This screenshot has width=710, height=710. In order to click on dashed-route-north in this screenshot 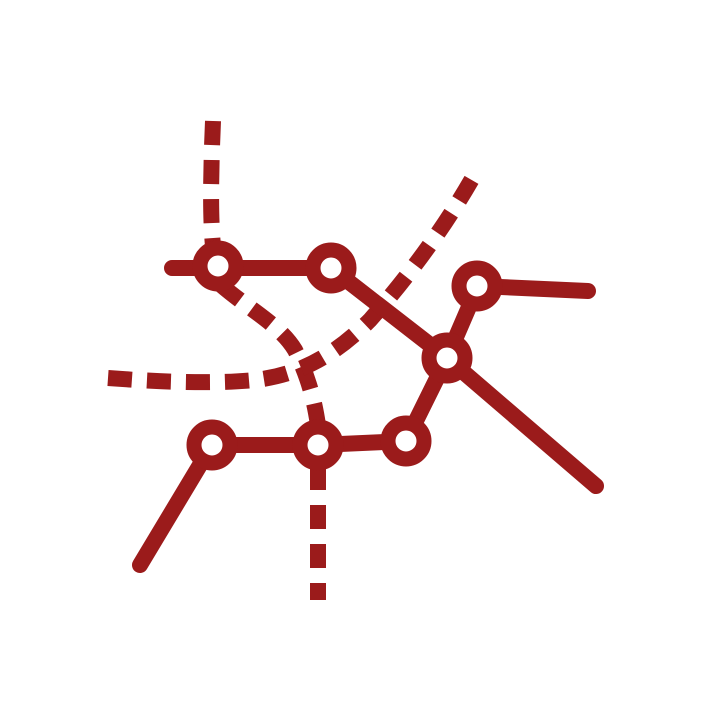, I will do `click(212, 183)`.